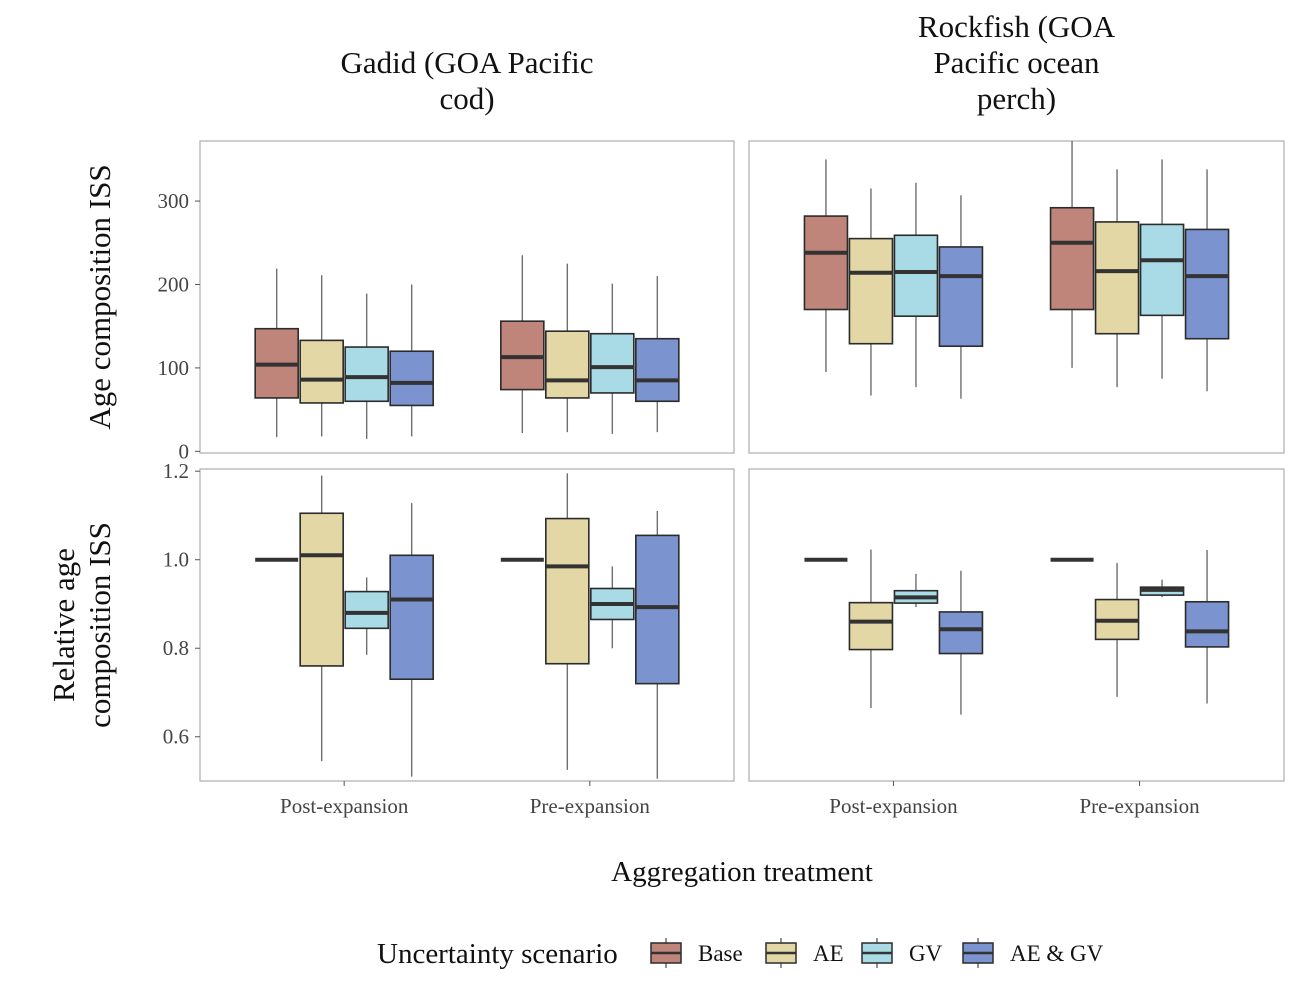  What do you see at coordinates (99, 296) in the screenshot?
I see `row-label-line: Age composition ISS` at bounding box center [99, 296].